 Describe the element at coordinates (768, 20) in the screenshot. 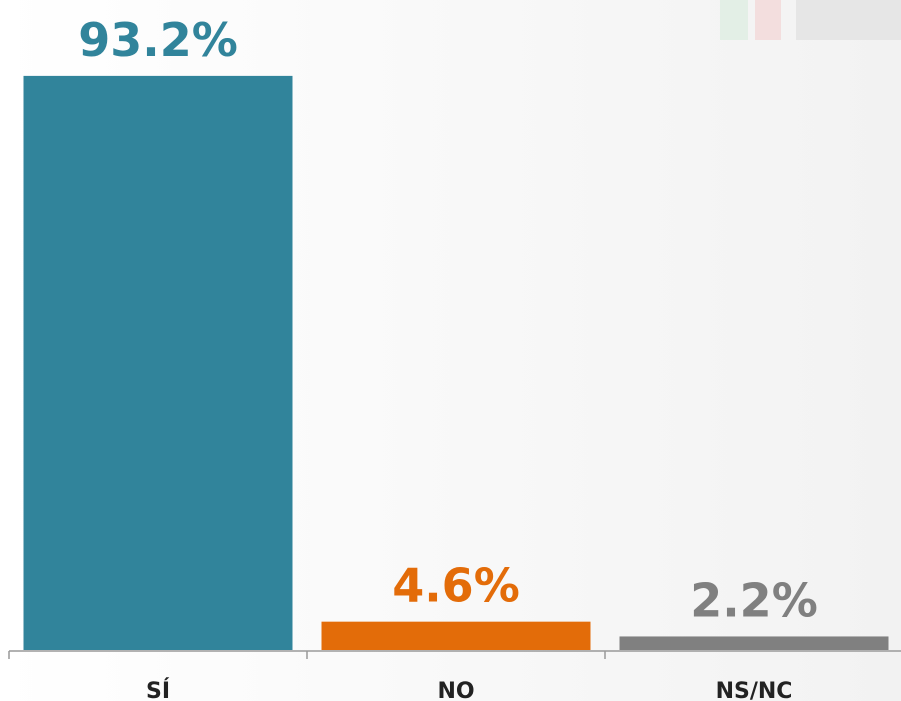

I see `decor-red` at that location.